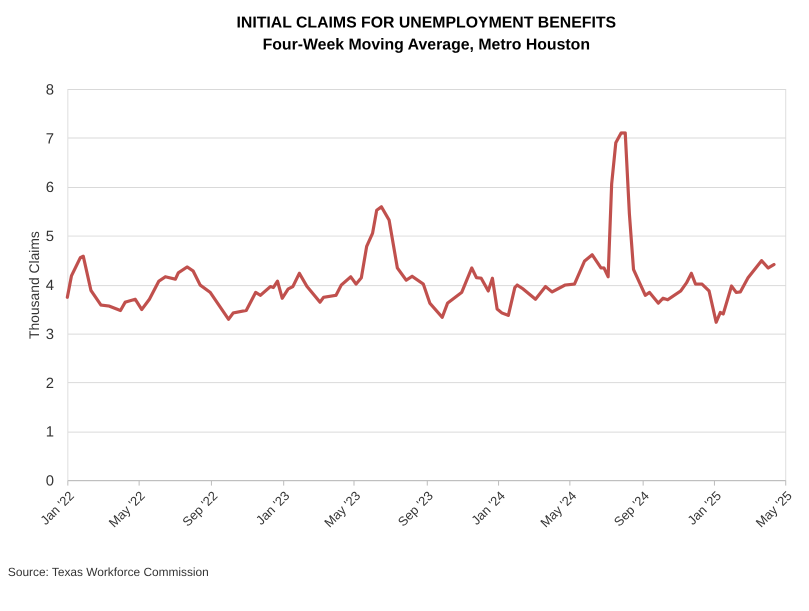 The width and height of the screenshot is (809, 611). What do you see at coordinates (57, 508) in the screenshot?
I see `x-tick-label: Jan '22` at bounding box center [57, 508].